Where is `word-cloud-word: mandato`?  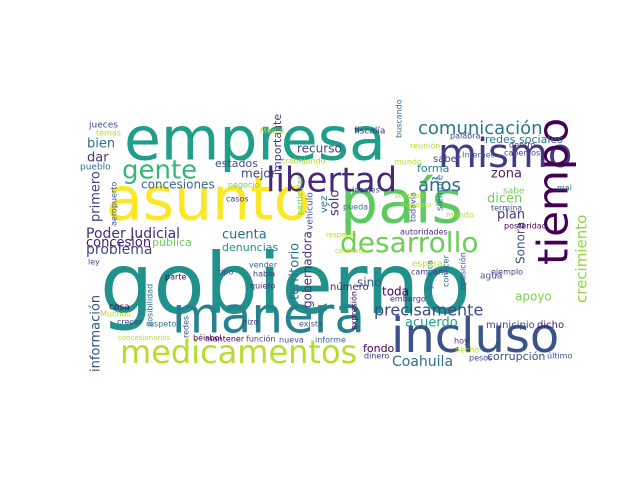
word-cloud-word: mandato is located at coordinates (415, 205).